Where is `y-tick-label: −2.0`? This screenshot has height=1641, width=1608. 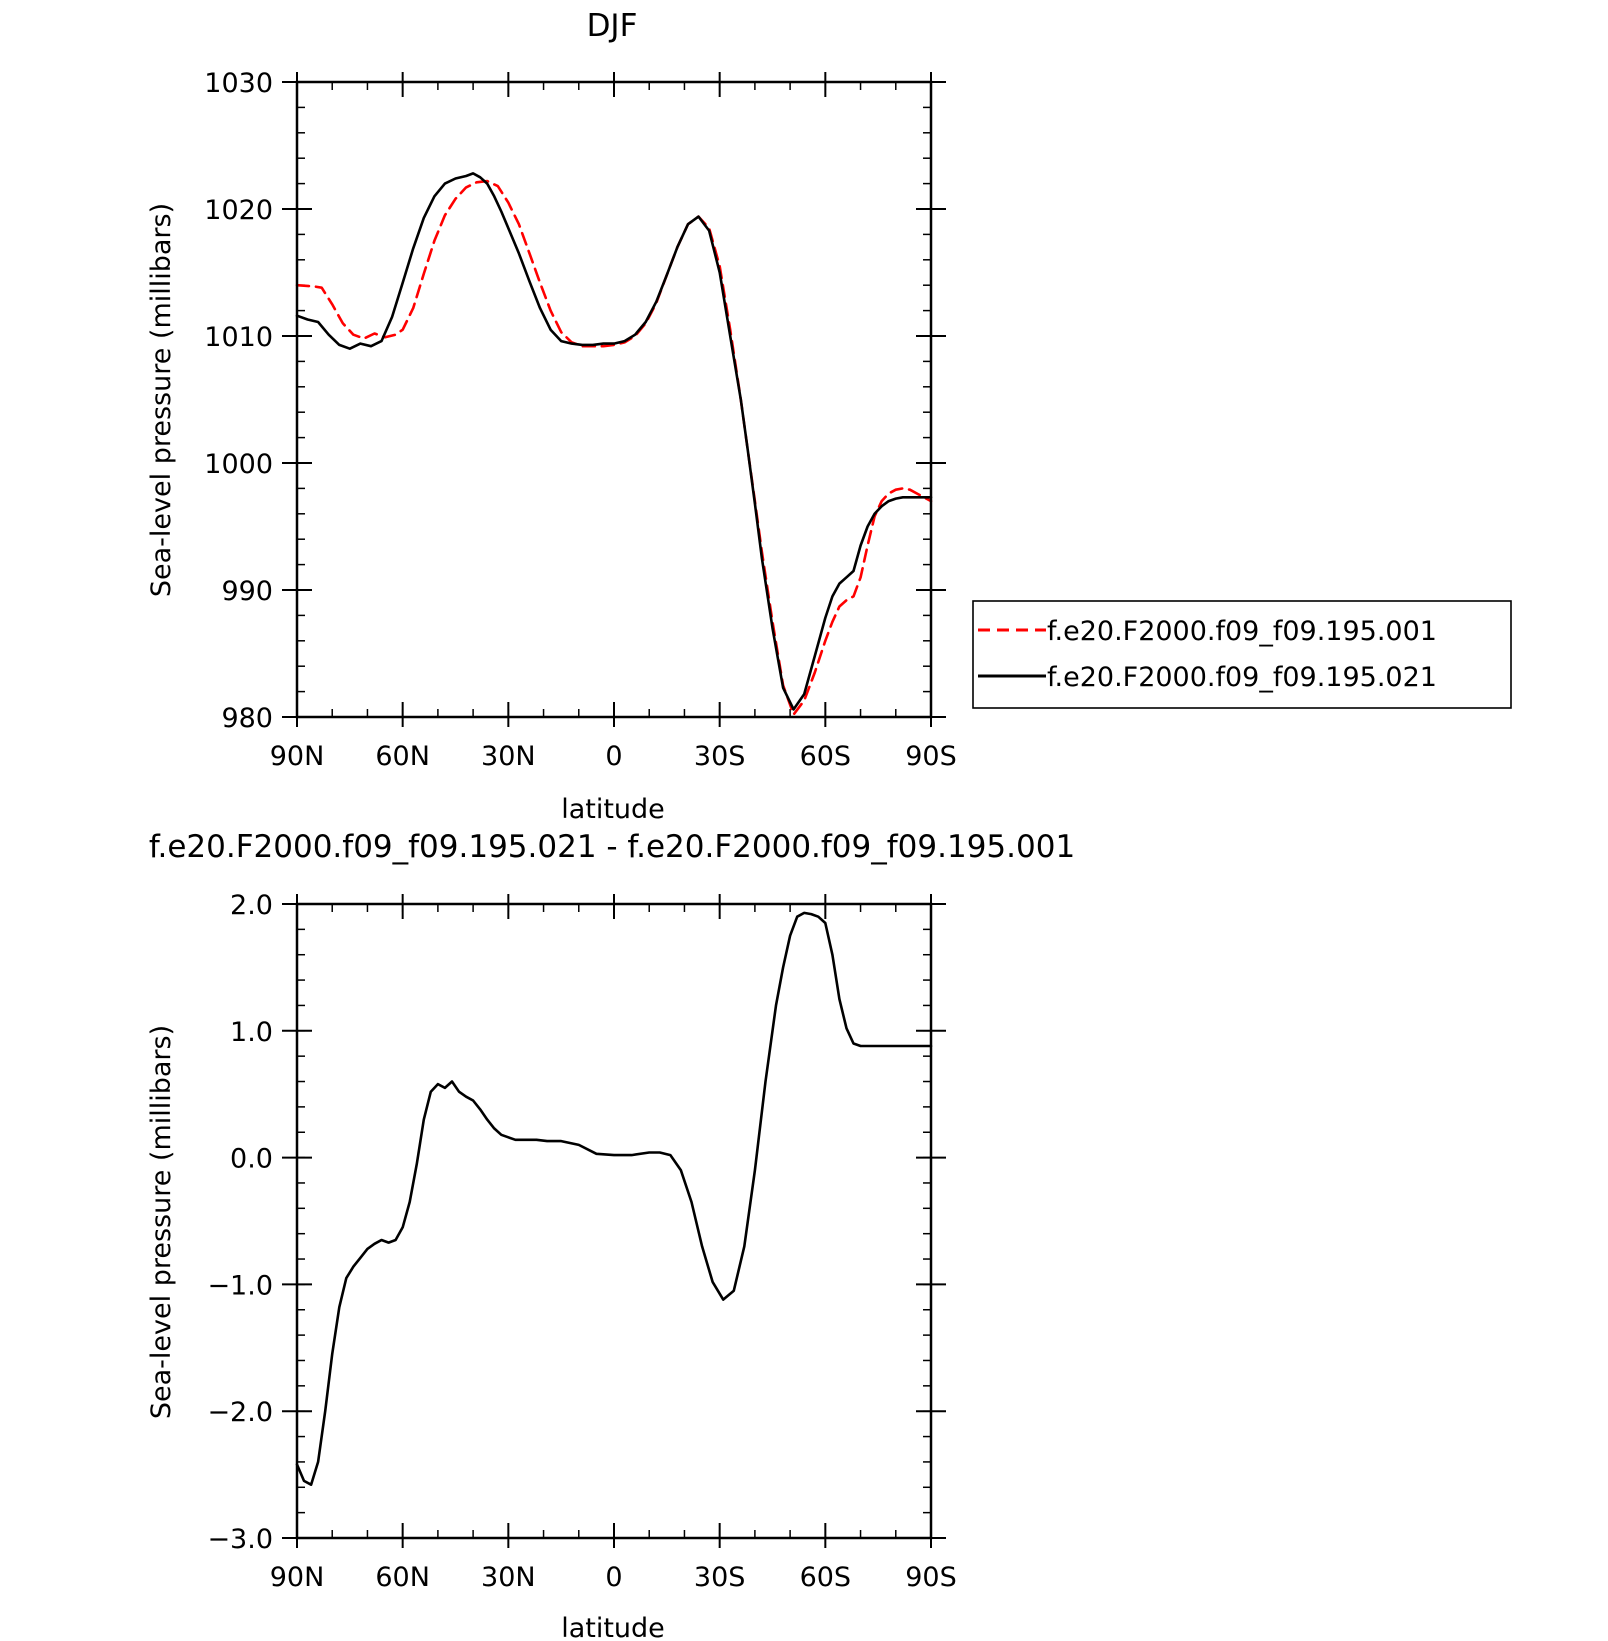
y-tick-label: −2.0 is located at coordinates (240, 1412).